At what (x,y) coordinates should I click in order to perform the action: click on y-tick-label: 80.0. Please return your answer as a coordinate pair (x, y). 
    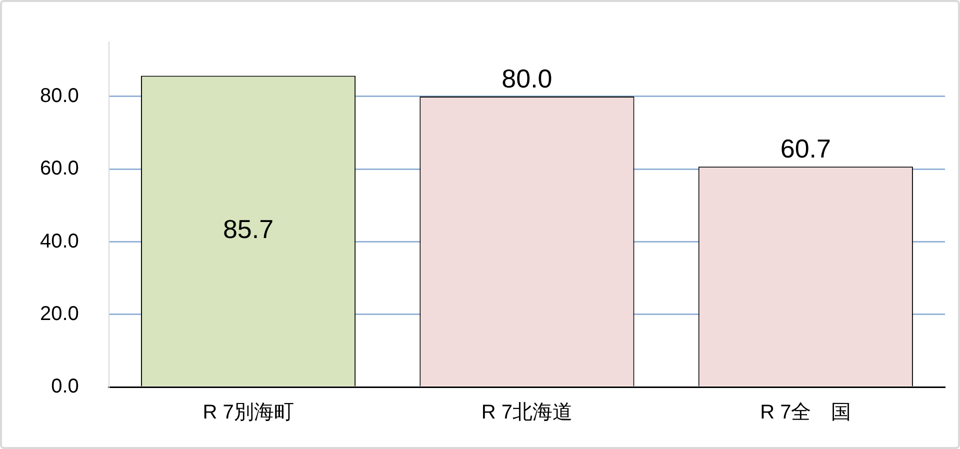
    Looking at the image, I should click on (59, 95).